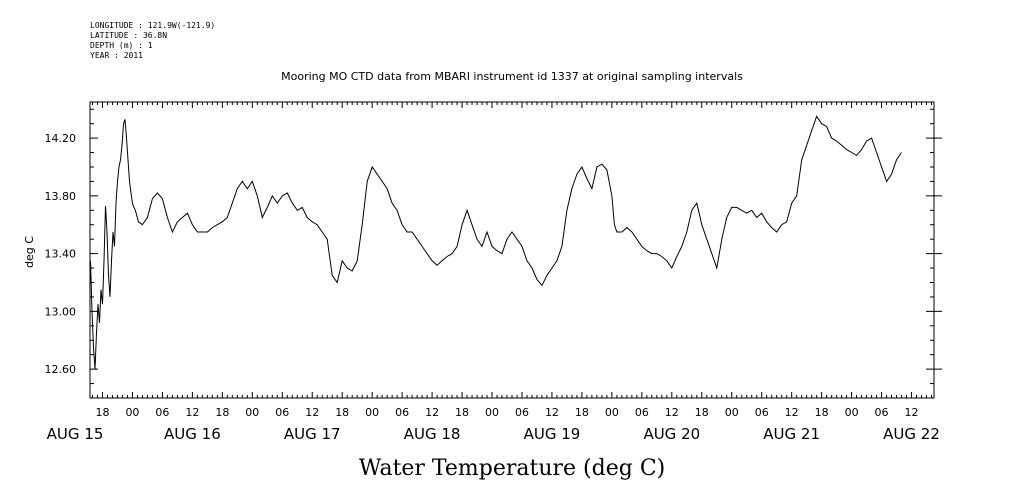  I want to click on longitude-text: LONGITUDE : 121.9W(-121.9), so click(153, 25).